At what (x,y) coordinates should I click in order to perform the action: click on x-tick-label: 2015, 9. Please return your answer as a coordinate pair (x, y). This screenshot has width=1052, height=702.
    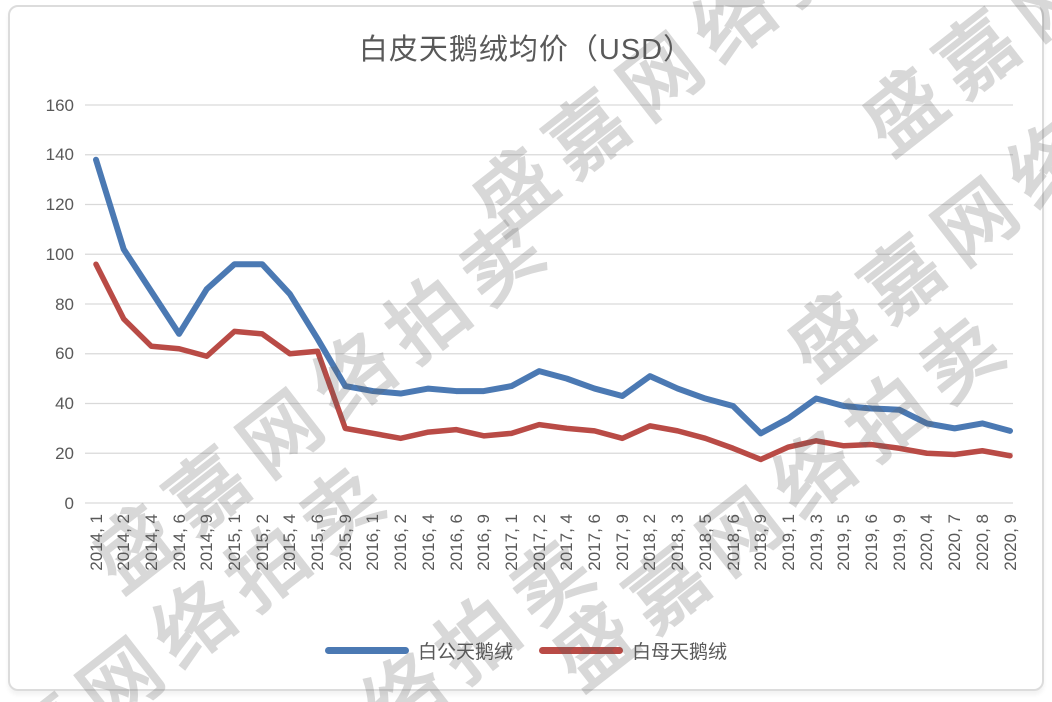
    Looking at the image, I should click on (345, 542).